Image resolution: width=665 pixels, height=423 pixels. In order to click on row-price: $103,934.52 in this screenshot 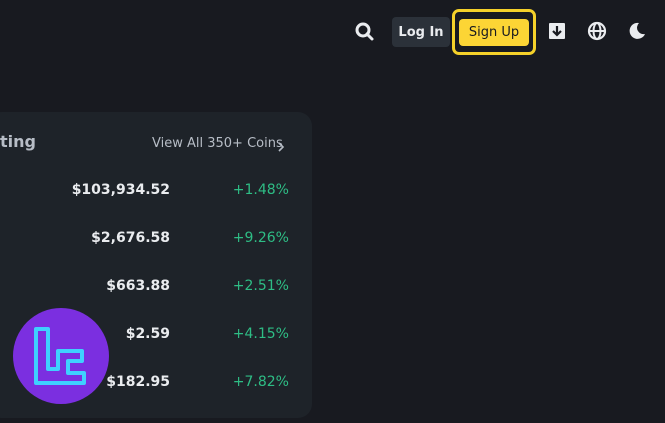, I will do `click(120, 190)`.